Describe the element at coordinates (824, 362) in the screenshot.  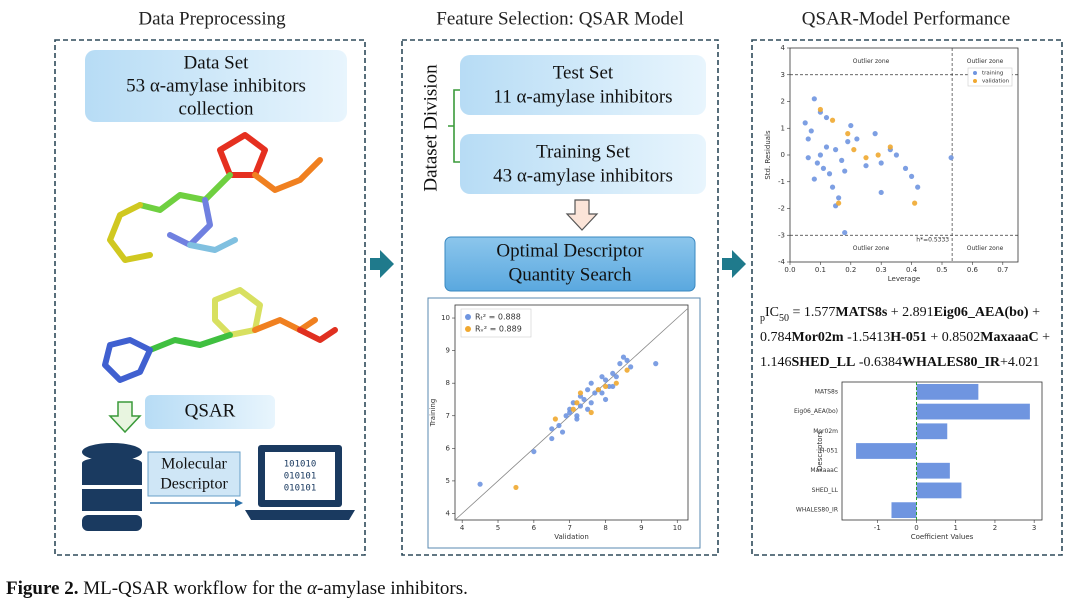
I see `equation-part: SHED_LL` at that location.